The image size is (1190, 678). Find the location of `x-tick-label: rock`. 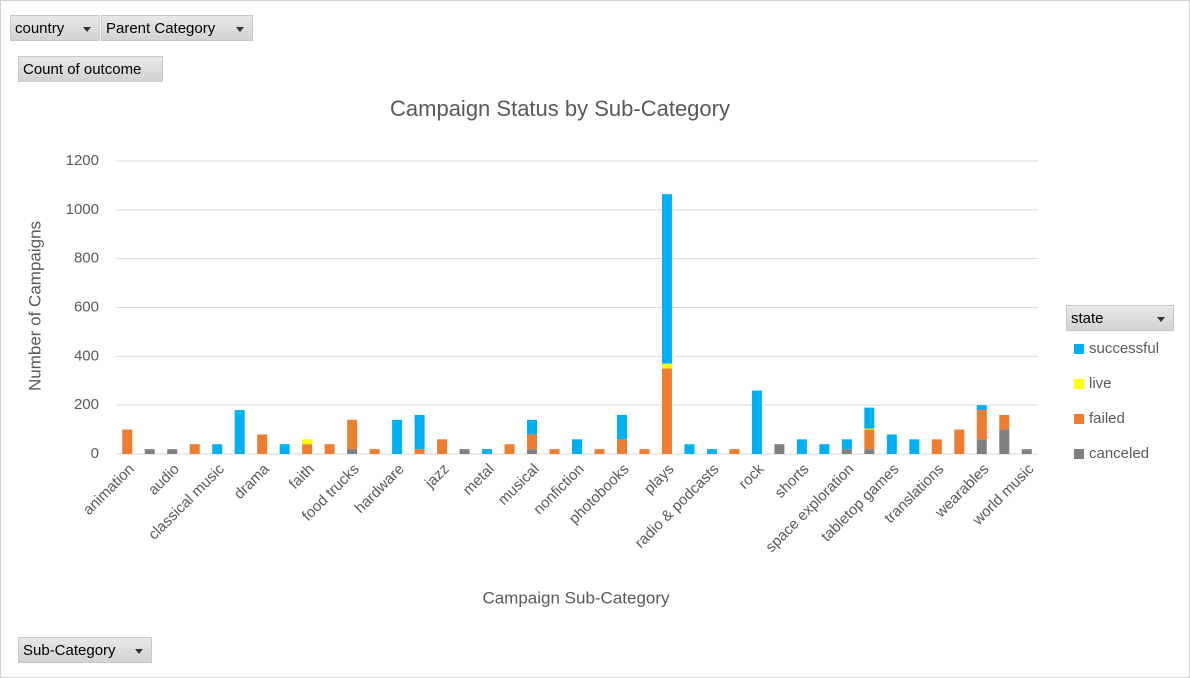

x-tick-label: rock is located at coordinates (751, 476).